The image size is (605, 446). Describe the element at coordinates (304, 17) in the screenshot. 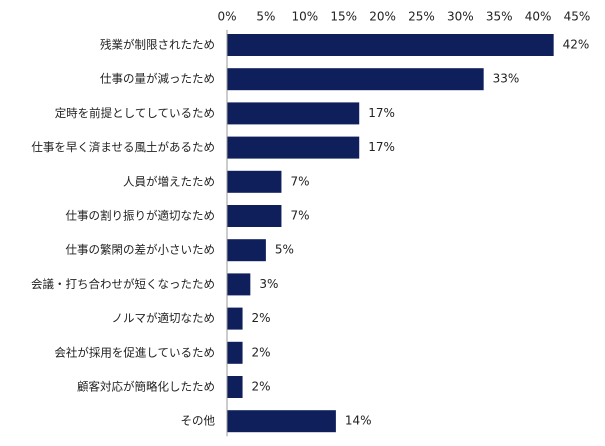

I see `x-tick-label: 10%` at that location.